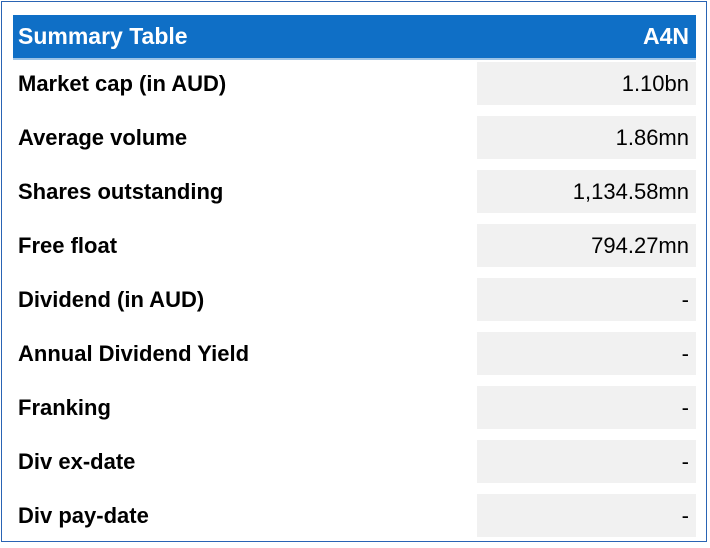 Image resolution: width=710 pixels, height=548 pixels. Describe the element at coordinates (83, 515) in the screenshot. I see `row-label: Div pay-date` at that location.